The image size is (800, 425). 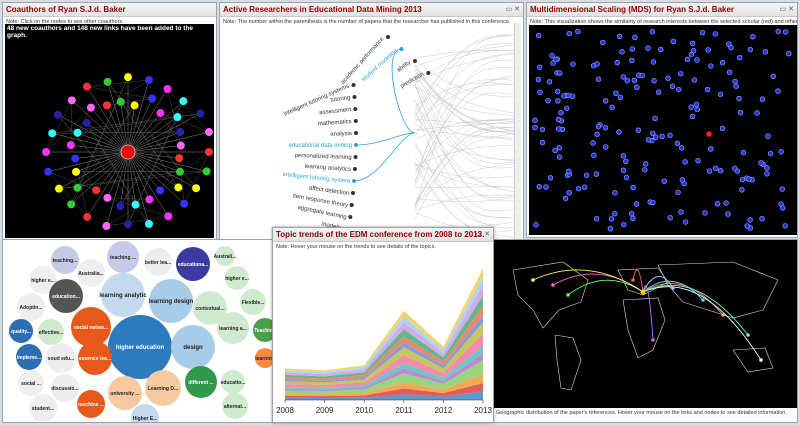 I want to click on topic-label: affect detection, so click(x=329, y=191).